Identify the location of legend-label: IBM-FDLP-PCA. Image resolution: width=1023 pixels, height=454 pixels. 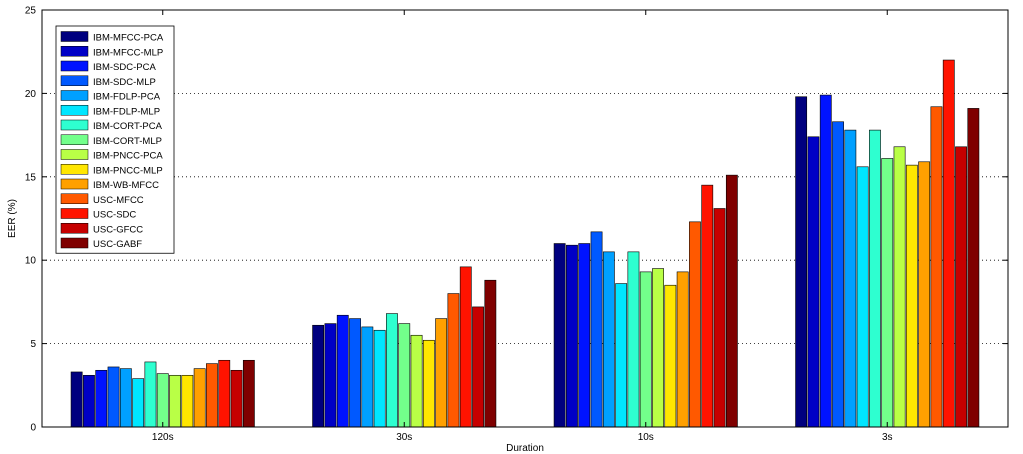
(127, 97).